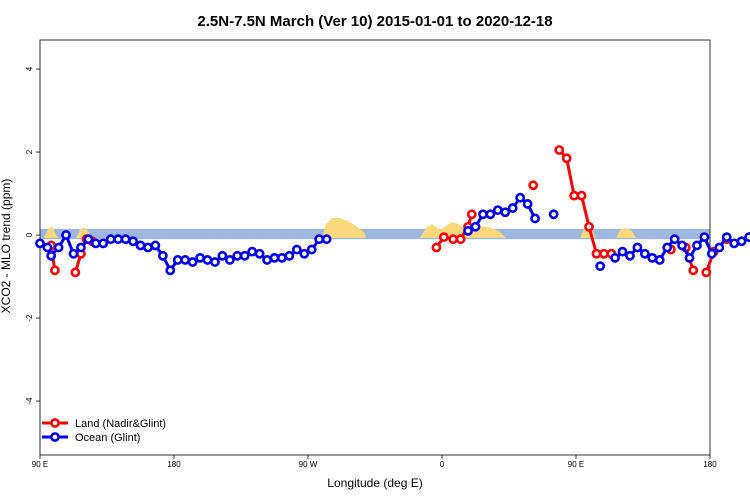  Describe the element at coordinates (374, 483) in the screenshot. I see `x-axis-label: Longitude (deg E)` at that location.